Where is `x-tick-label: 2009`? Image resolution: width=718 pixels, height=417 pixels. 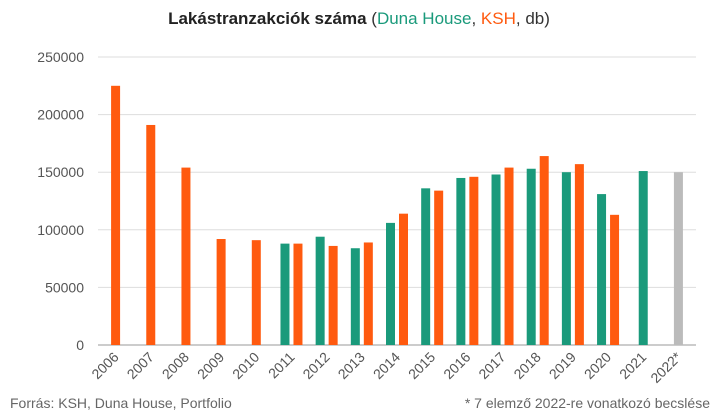 x-tick-label: 2009 is located at coordinates (210, 365).